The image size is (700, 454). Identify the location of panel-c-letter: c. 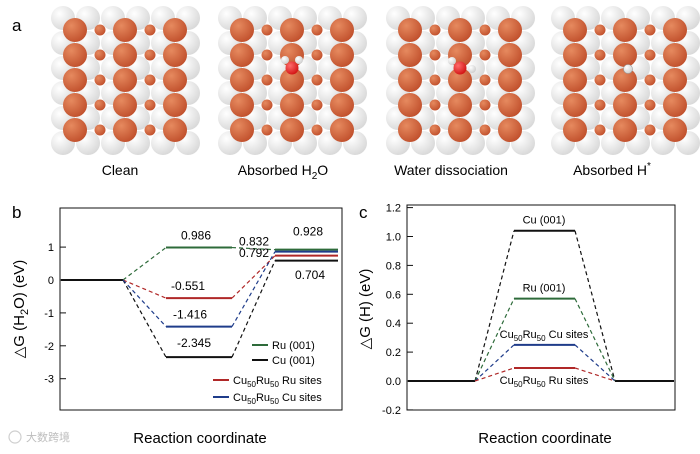
(363, 212).